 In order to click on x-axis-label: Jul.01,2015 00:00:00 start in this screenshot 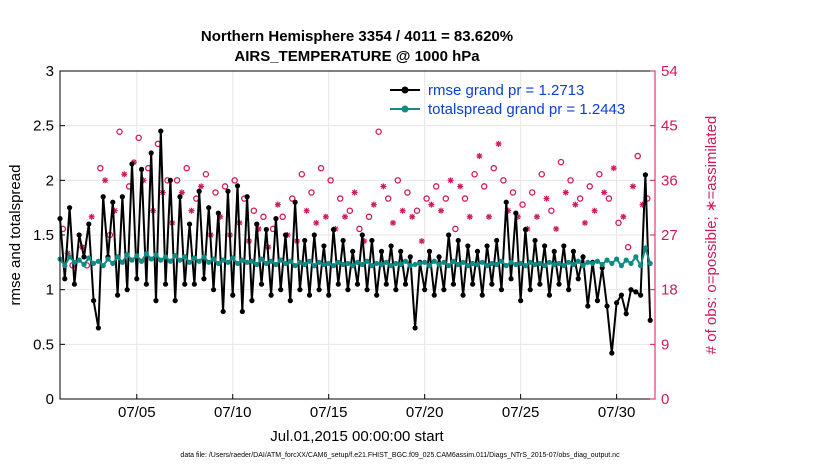, I will do `click(357, 436)`.